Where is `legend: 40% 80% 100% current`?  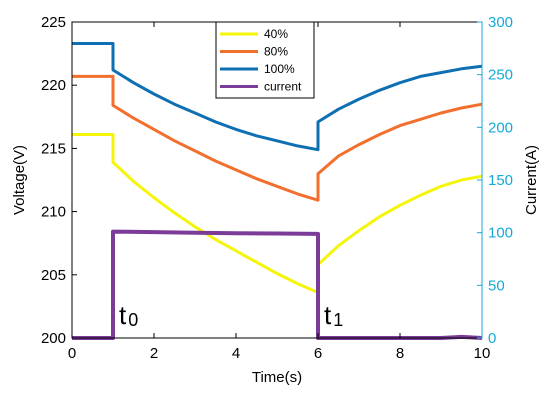
legend: 40% 80% 100% current is located at coordinates (265, 60).